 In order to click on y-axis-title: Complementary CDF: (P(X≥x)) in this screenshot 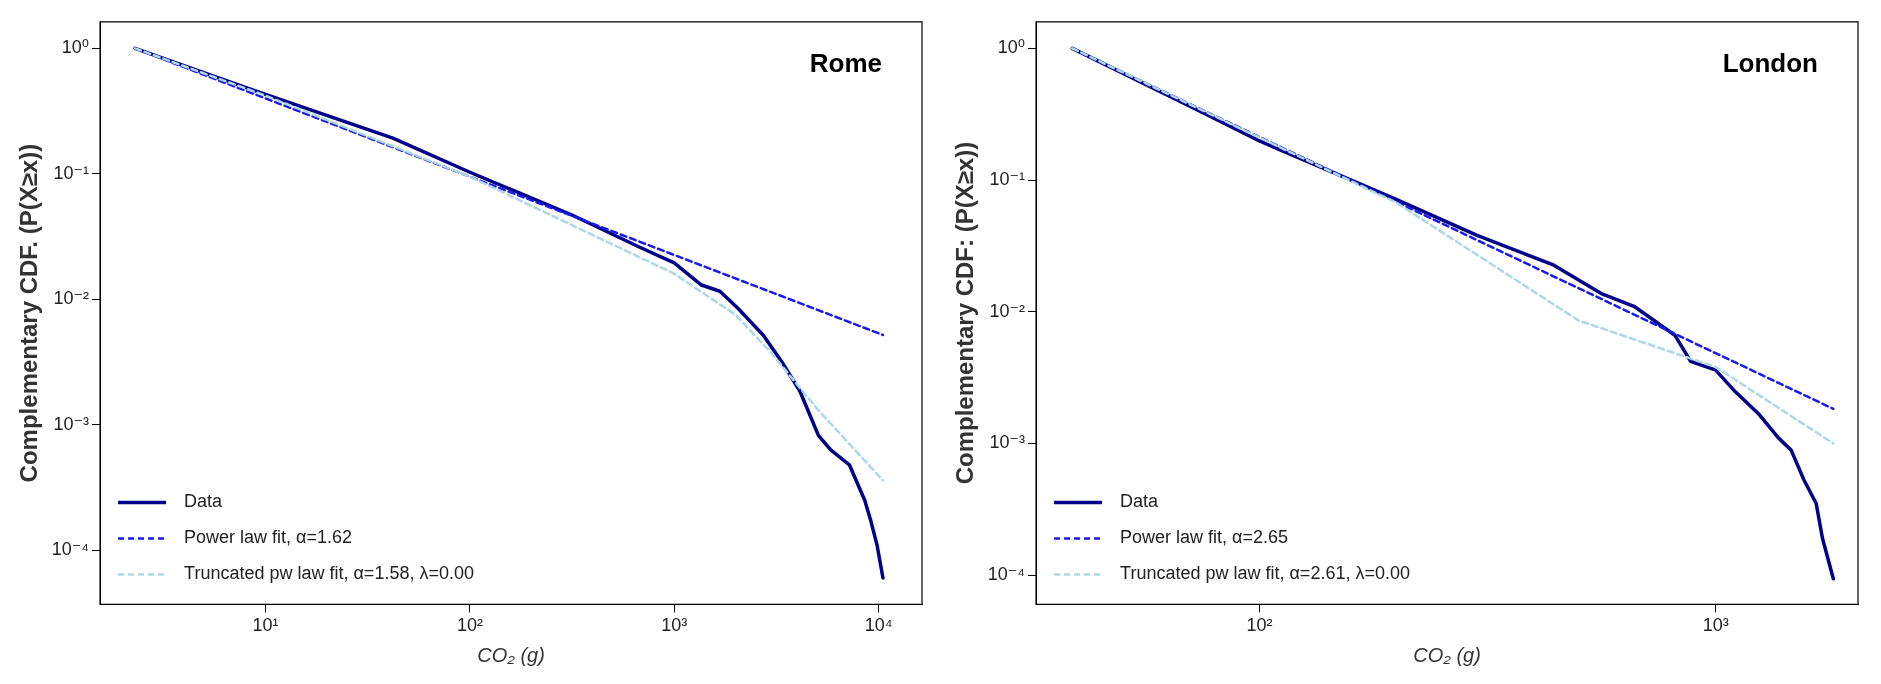, I will do `click(965, 313)`.